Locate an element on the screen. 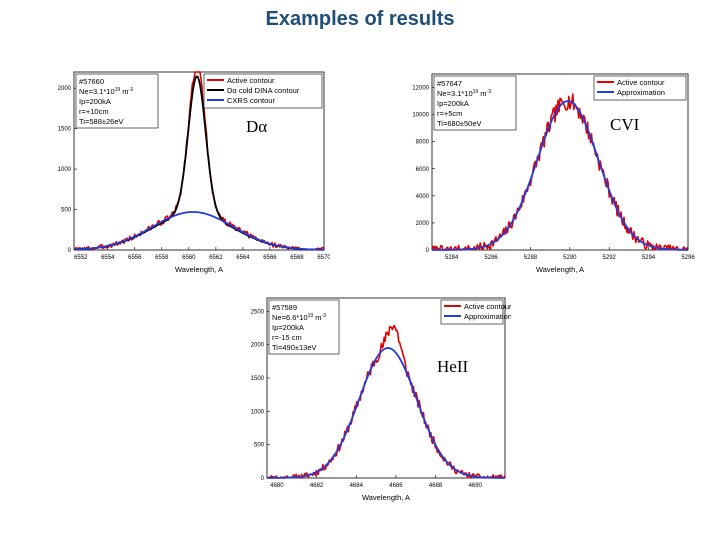  x-tick-label: 6562 is located at coordinates (216, 258).